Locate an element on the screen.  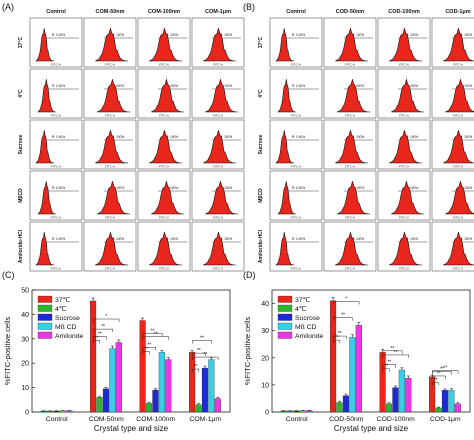
panel-a-column-label: COM-50nm is located at coordinates (109, 12).